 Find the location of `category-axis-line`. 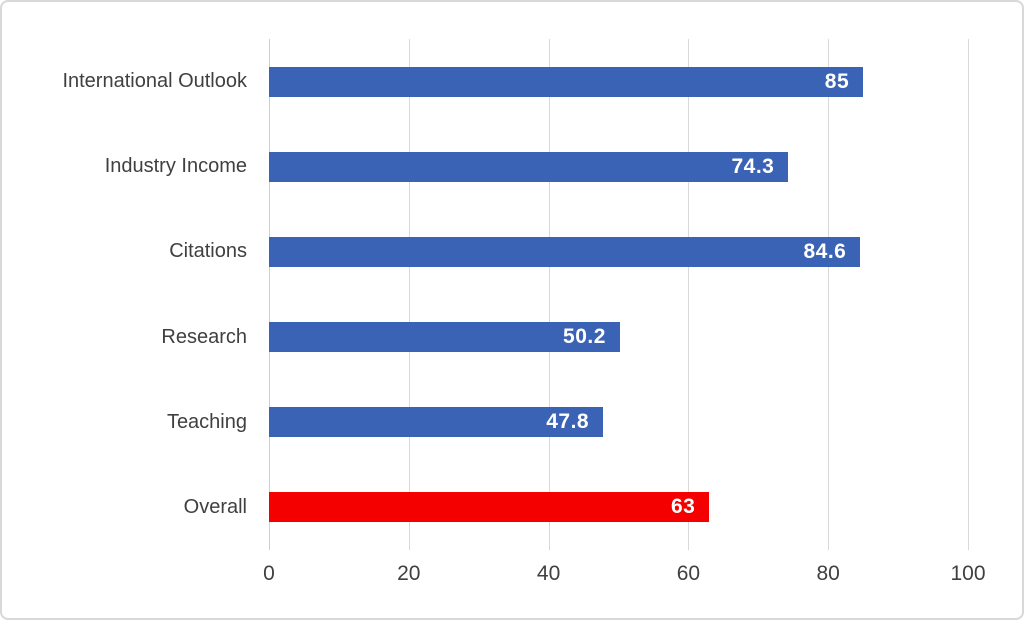

category-axis-line is located at coordinates (269, 294).